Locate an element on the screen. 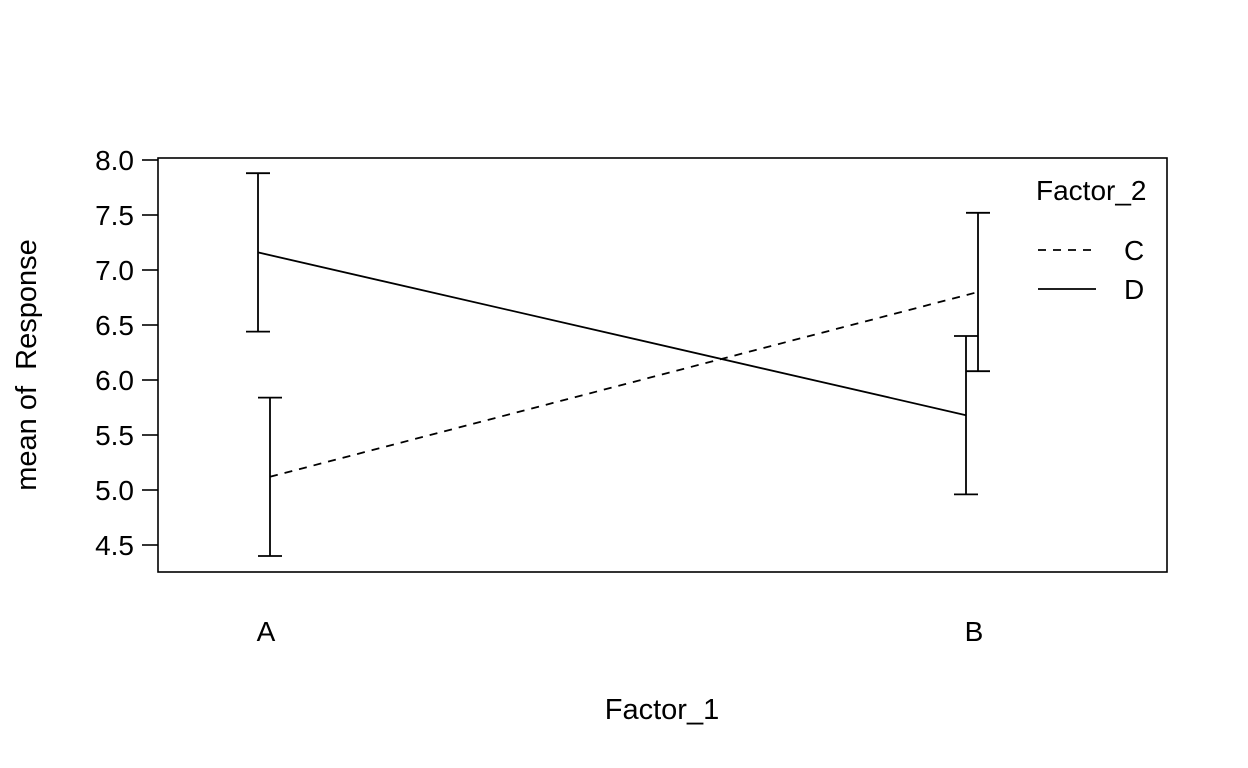  y-tick-label: 8.0 is located at coordinates (114, 160).